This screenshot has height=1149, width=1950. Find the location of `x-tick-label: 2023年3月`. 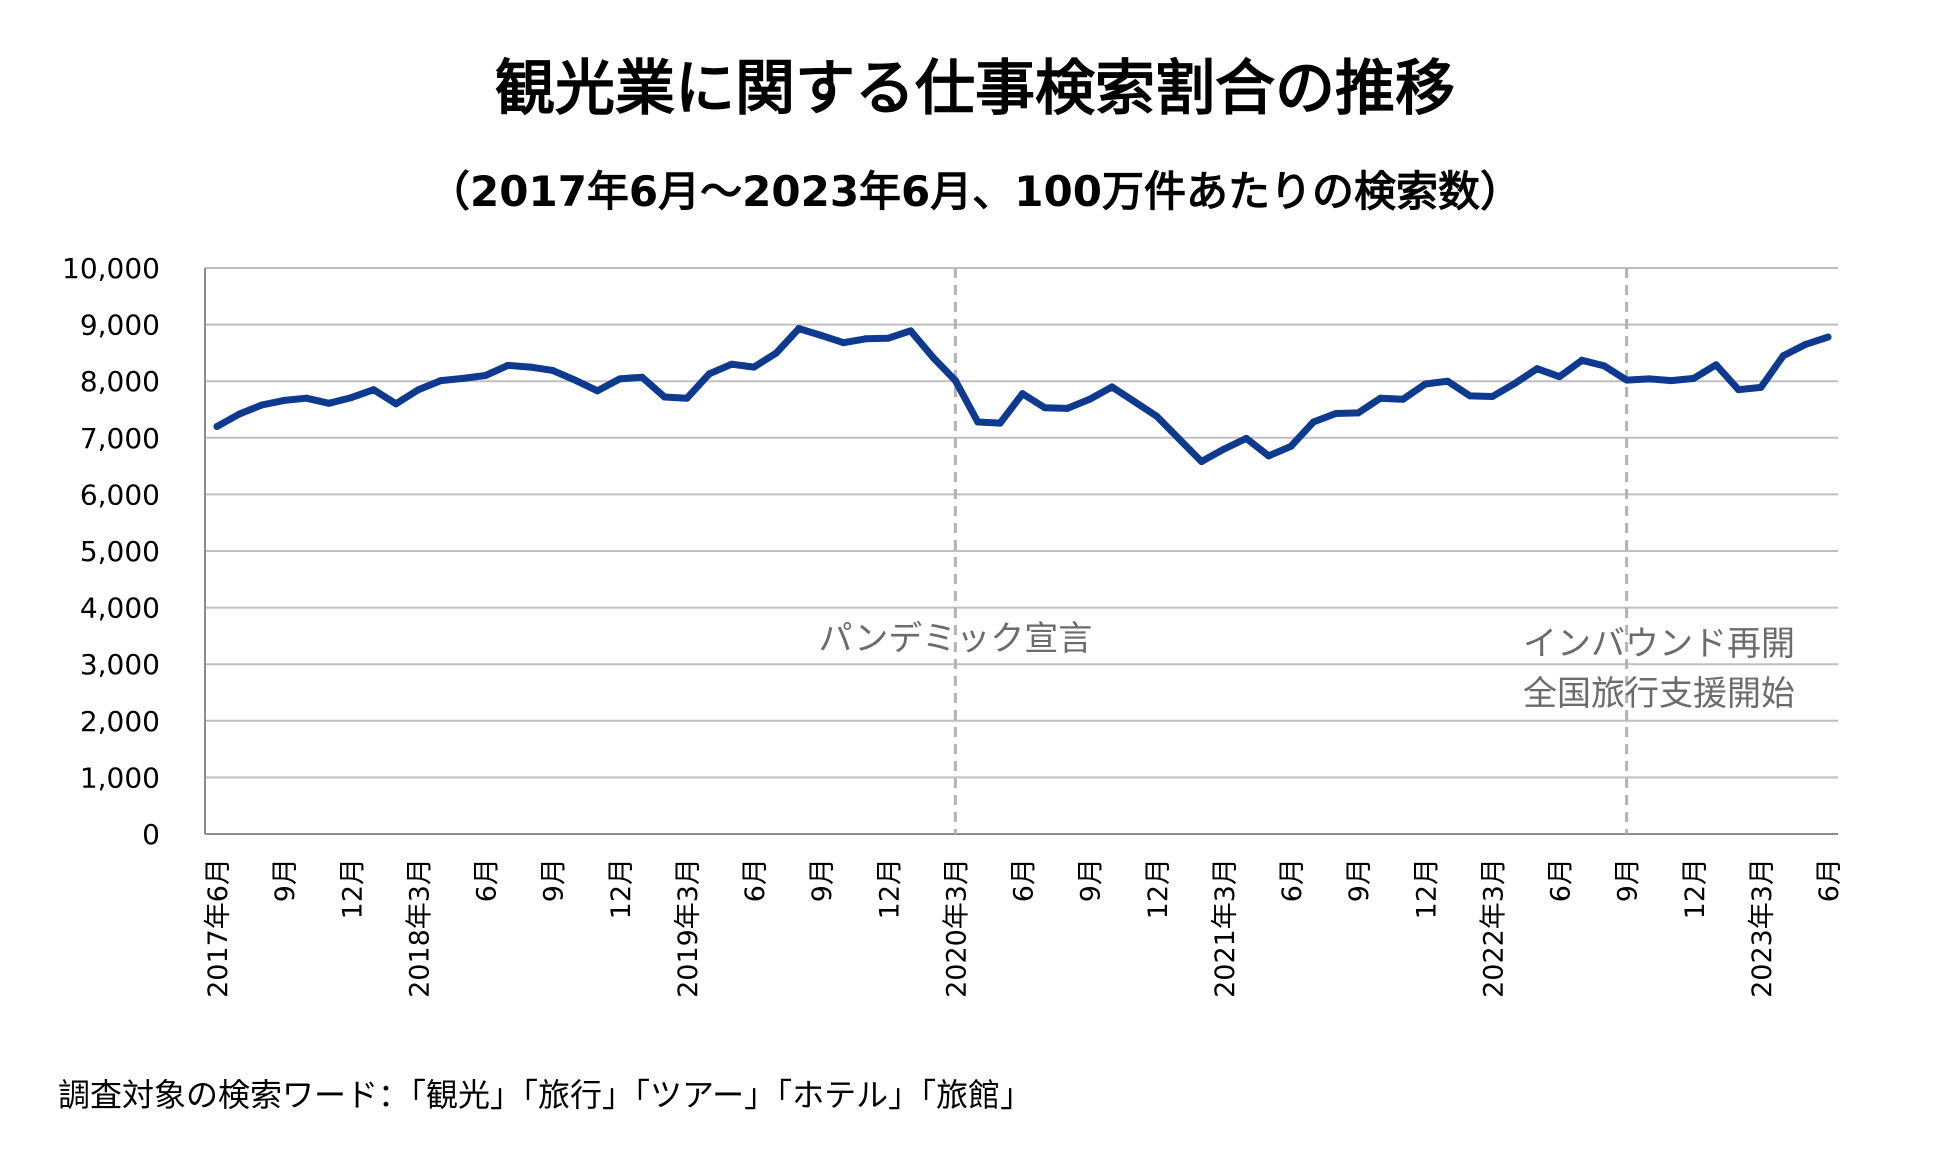

x-tick-label: 2023年3月 is located at coordinates (1762, 928).